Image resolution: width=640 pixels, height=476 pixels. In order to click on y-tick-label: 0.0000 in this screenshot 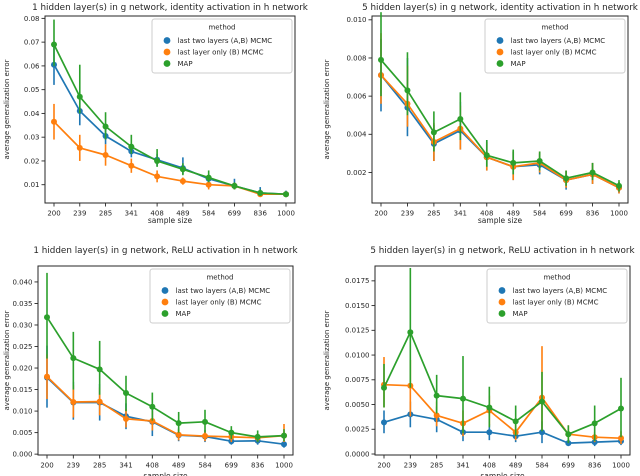, I will do `click(357, 454)`.